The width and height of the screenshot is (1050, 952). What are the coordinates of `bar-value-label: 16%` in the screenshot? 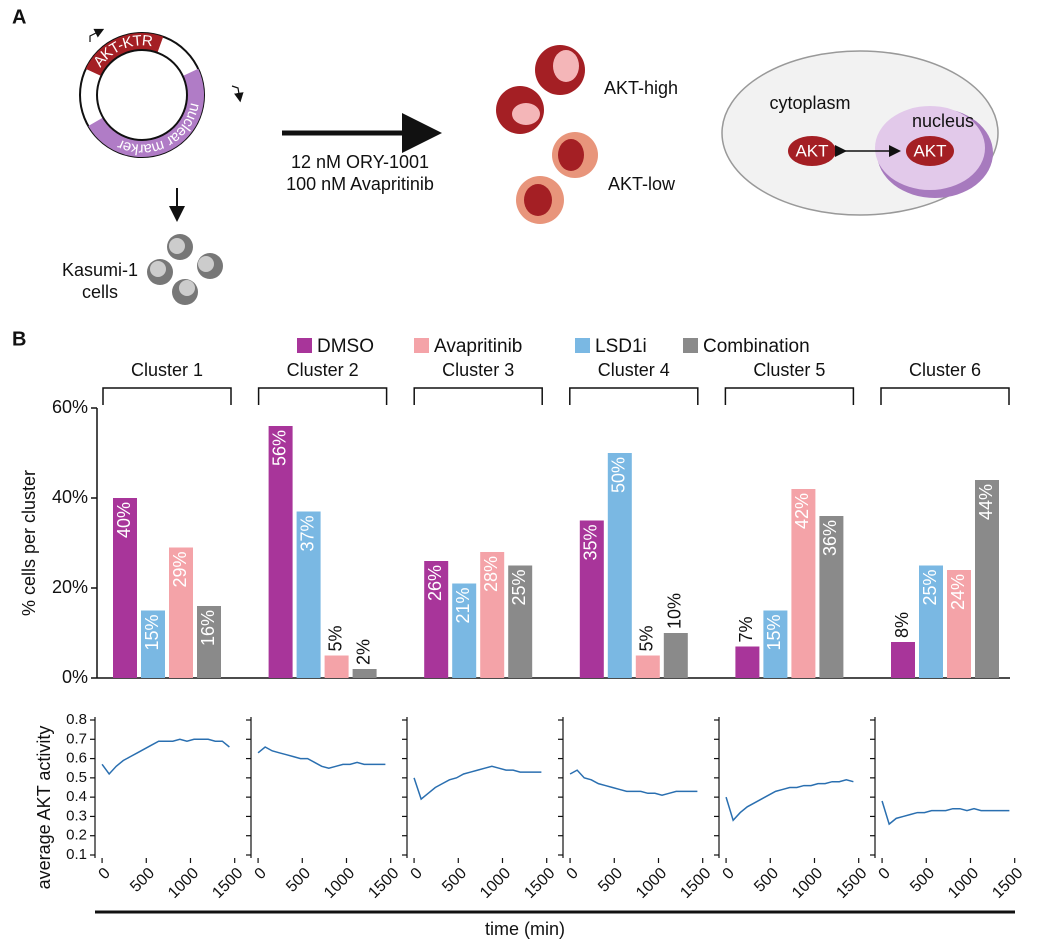 It's located at (208, 628).